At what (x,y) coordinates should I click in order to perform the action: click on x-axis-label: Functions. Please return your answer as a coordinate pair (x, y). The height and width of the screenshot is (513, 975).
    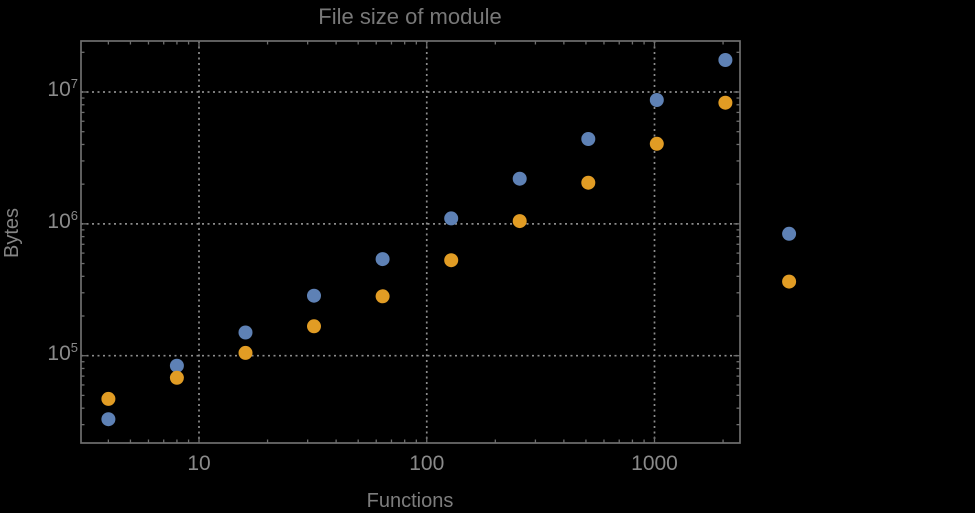
    Looking at the image, I should click on (410, 501).